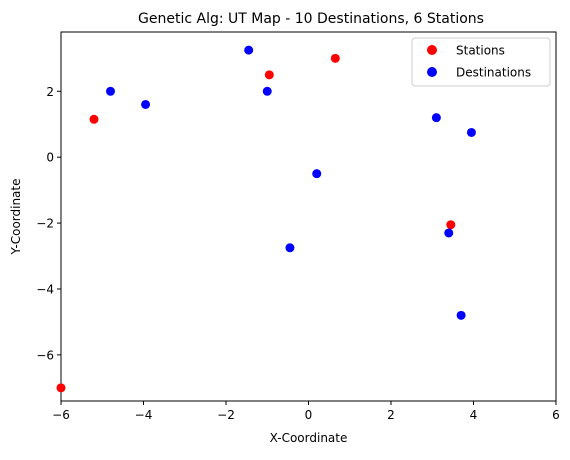  What do you see at coordinates (226, 415) in the screenshot?
I see `x-tick-label: −2` at bounding box center [226, 415].